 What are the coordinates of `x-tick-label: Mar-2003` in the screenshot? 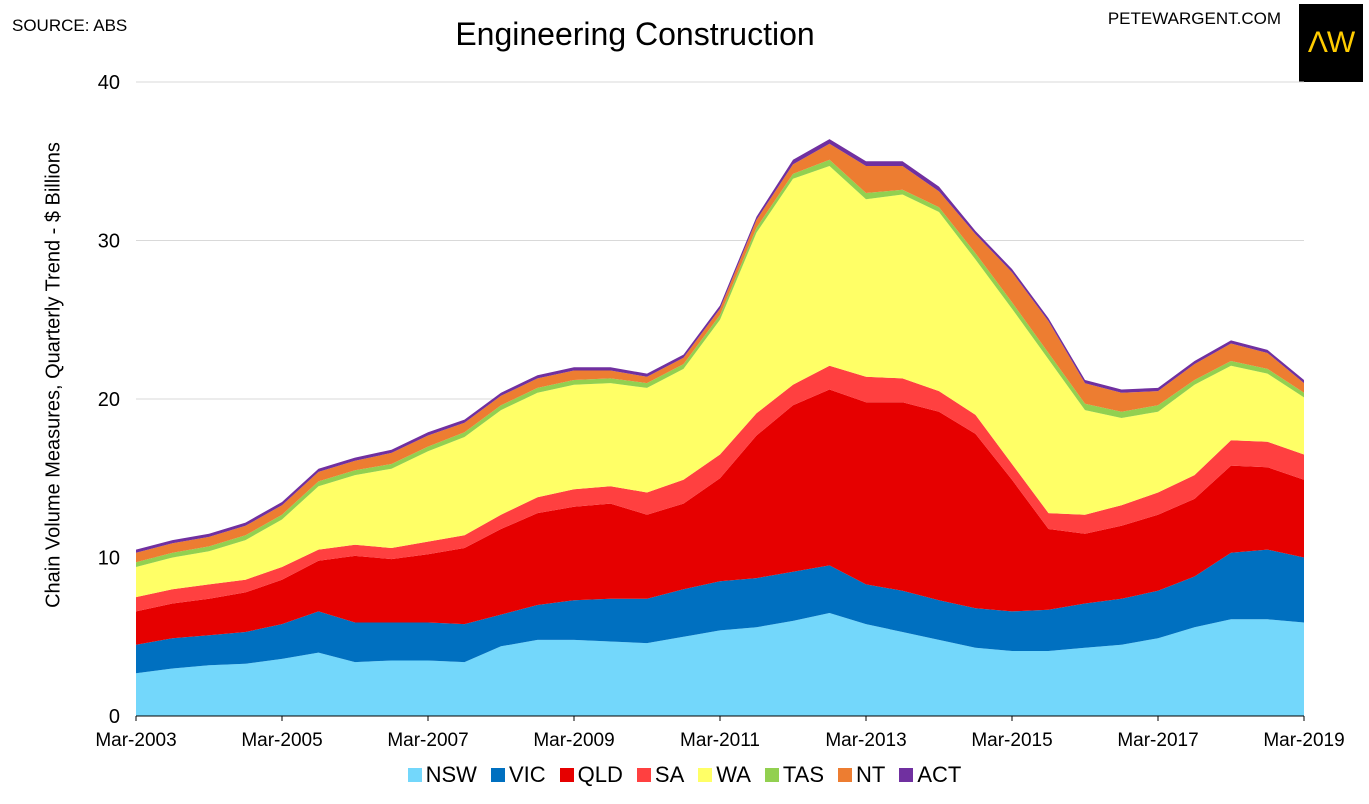 It's located at (135, 740).